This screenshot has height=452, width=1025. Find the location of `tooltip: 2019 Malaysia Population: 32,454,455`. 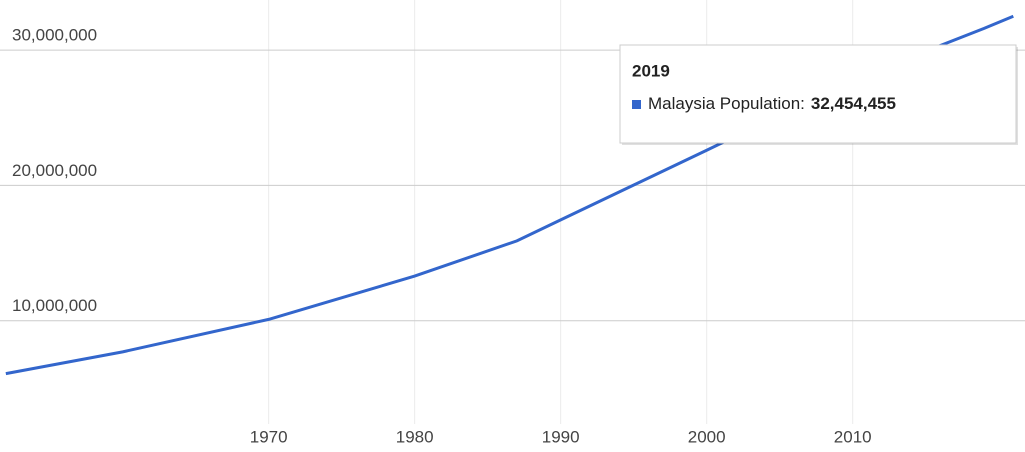

tooltip: 2019 Malaysia Population: 32,454,455 is located at coordinates (818, 94).